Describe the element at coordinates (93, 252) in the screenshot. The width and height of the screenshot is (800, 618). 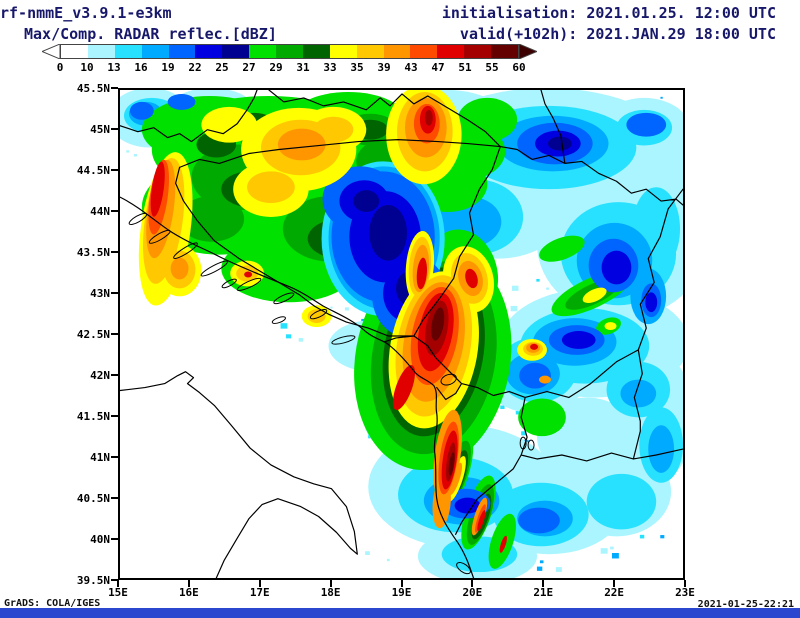
I see `lat-label: 43.5N` at that location.